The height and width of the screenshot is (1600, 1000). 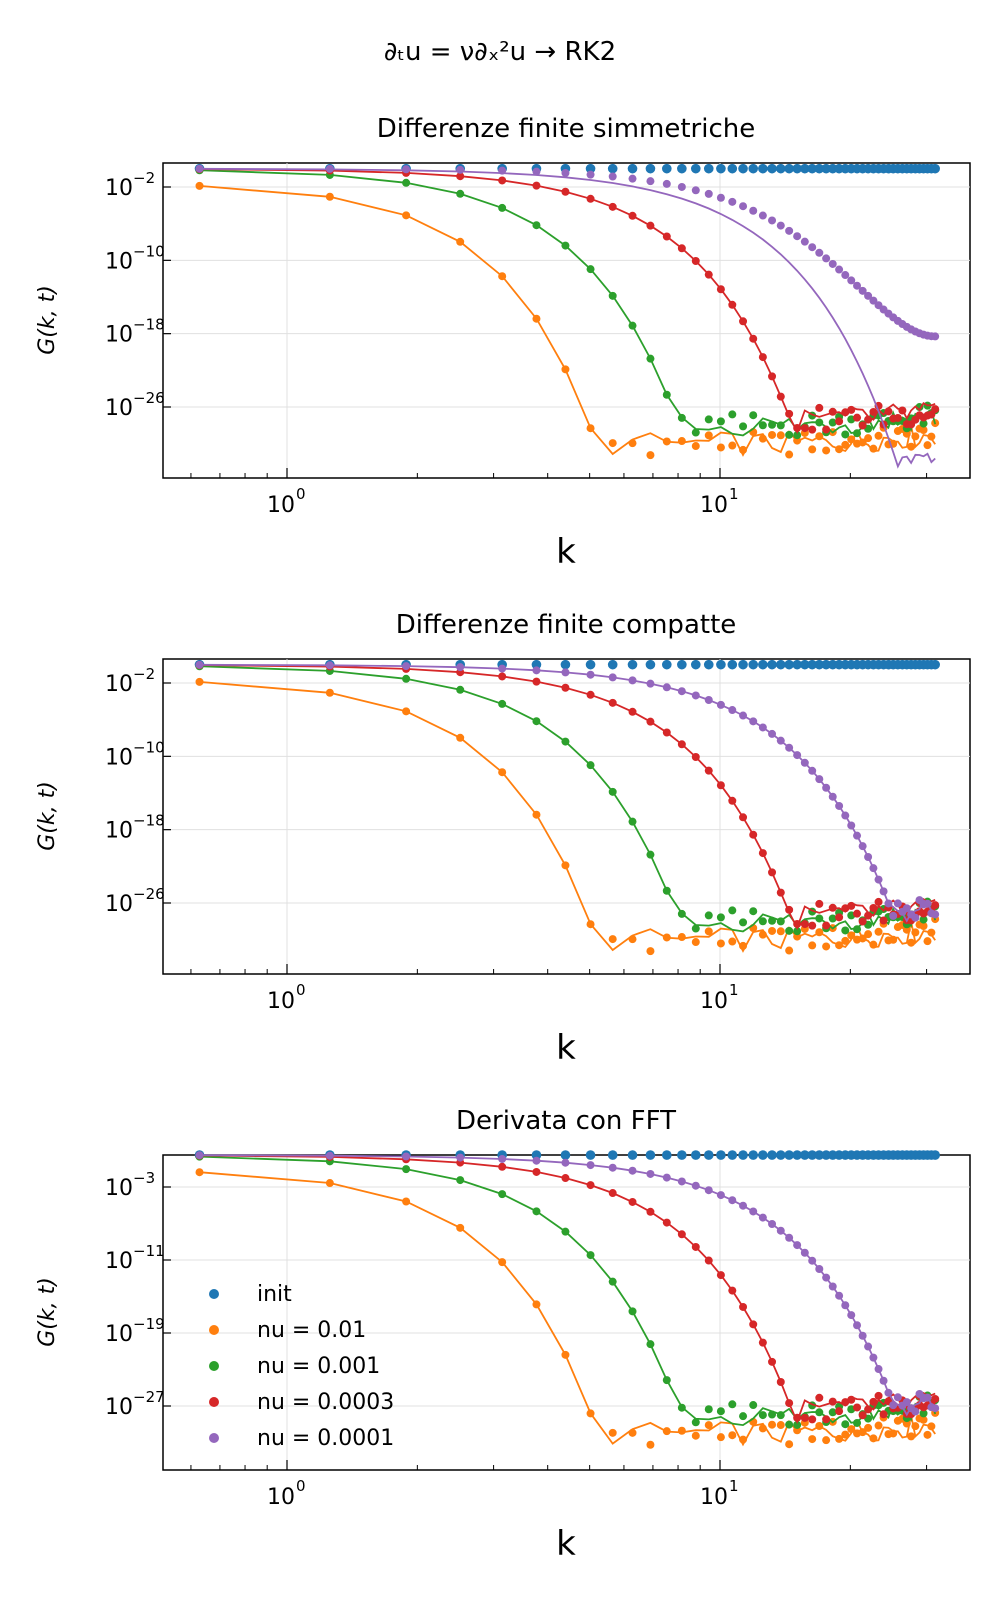 What do you see at coordinates (566, 1121) in the screenshot?
I see `panel-3-title: Derivata con FFT` at bounding box center [566, 1121].